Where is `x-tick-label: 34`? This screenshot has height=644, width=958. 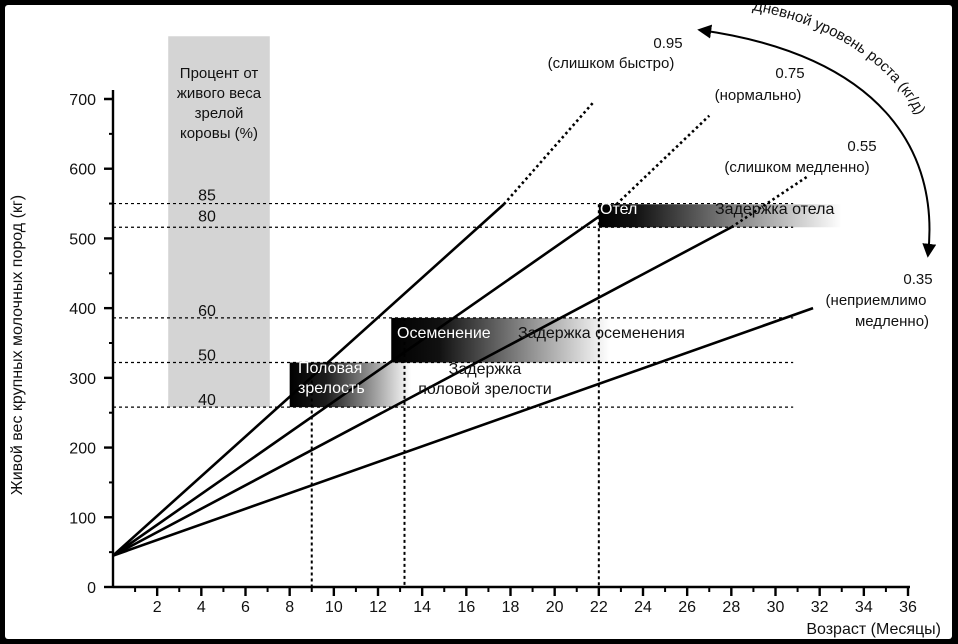
x-tick-label: 34 is located at coordinates (864, 607).